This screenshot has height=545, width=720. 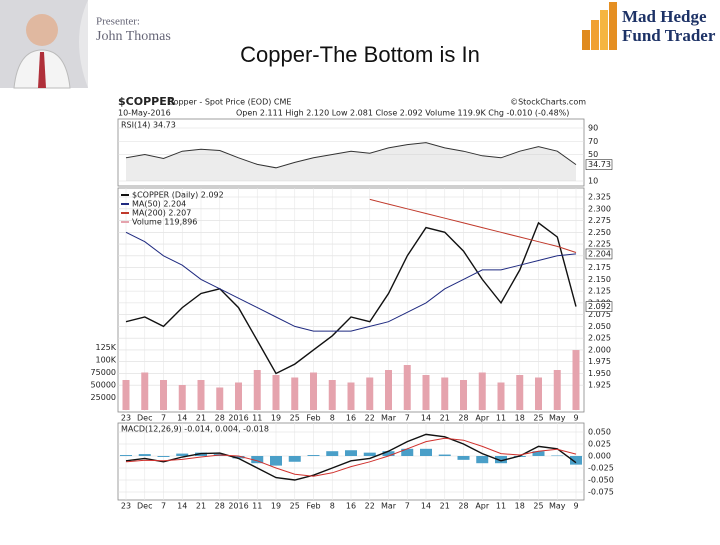 I want to click on x-tick-label: 21, so click(x=201, y=418).